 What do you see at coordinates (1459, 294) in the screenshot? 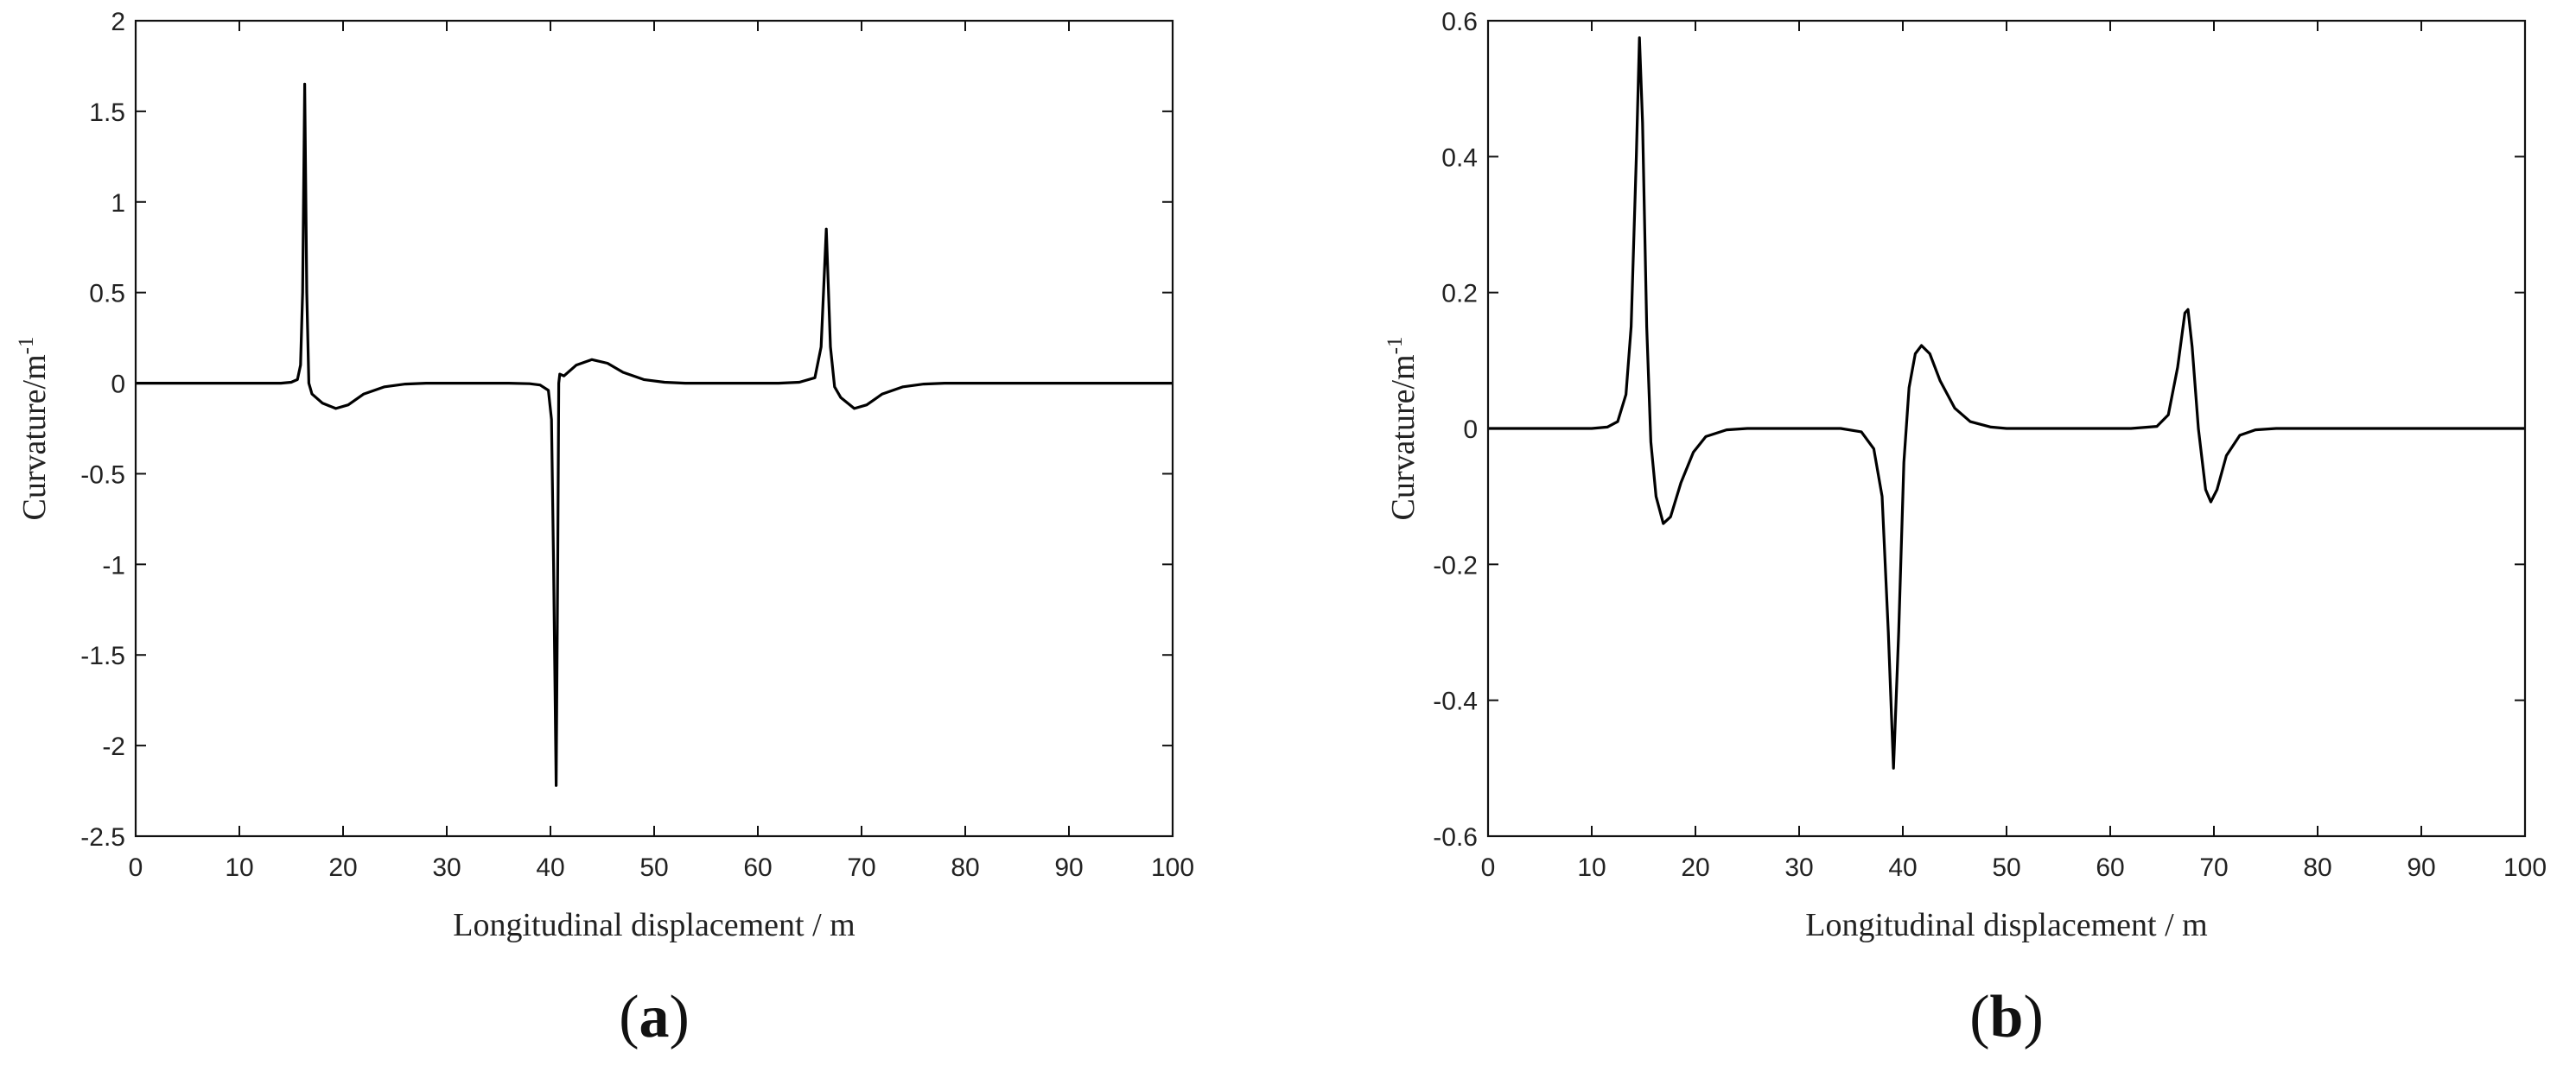
I see `y-tick-label: 0.2` at bounding box center [1459, 294].